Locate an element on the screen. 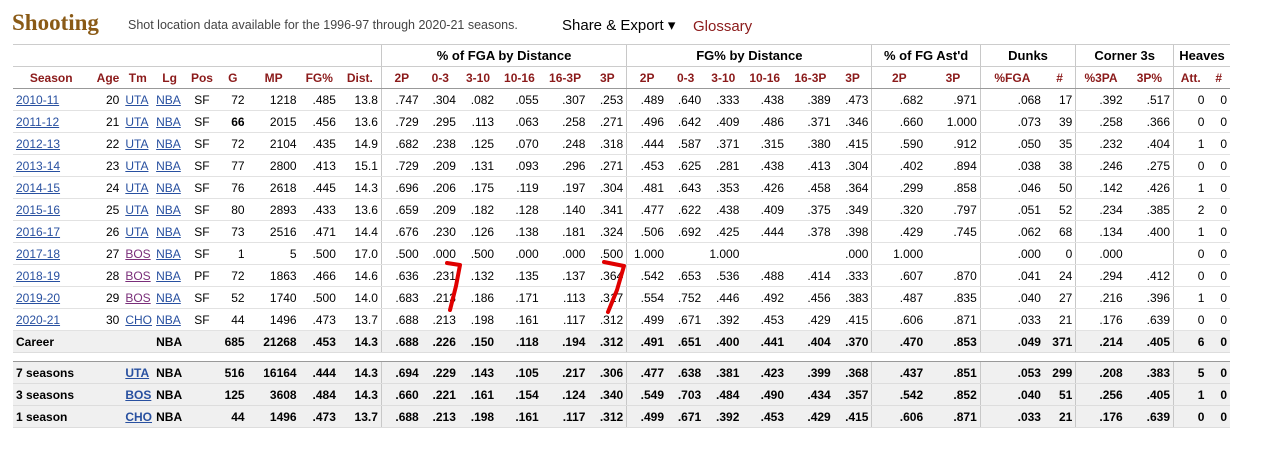 Image resolution: width=1280 pixels, height=455 pixels. col-header: Pos is located at coordinates (202, 77).